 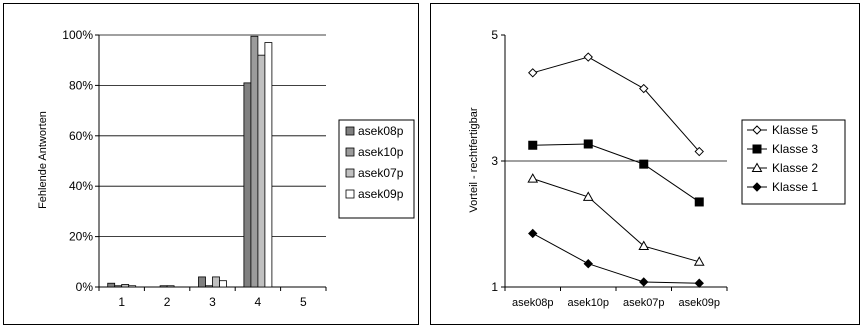 I want to click on left-y-tick-label: 0%, so click(x=85, y=287).